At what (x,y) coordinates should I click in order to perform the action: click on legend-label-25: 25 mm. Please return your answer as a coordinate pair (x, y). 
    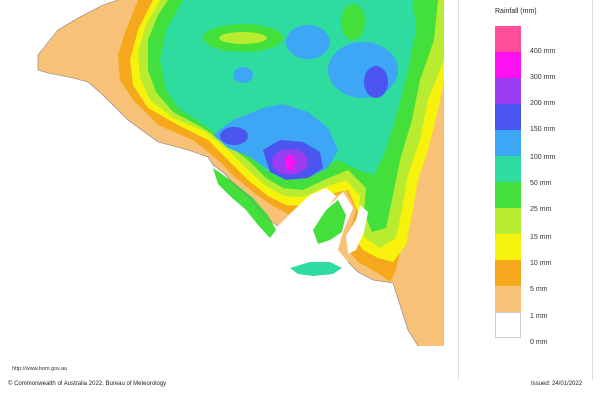
    Looking at the image, I should click on (541, 209).